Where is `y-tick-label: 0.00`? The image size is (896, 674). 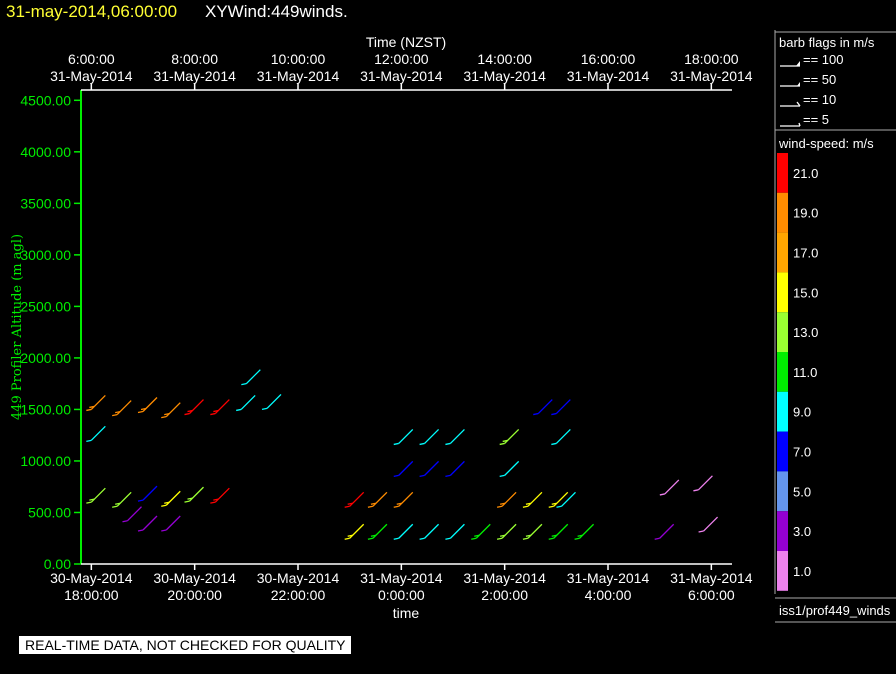 y-tick-label: 0.00 is located at coordinates (57, 564).